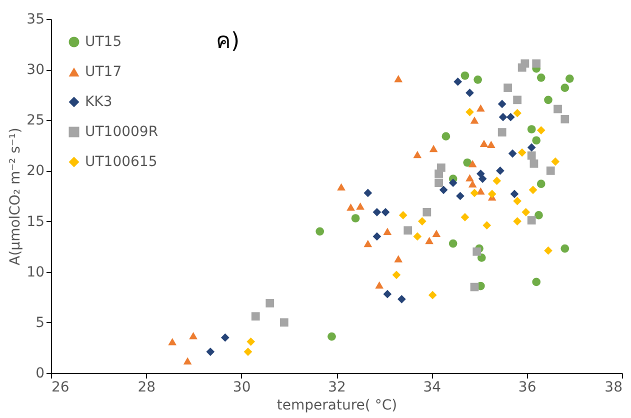  What do you see at coordinates (121, 162) in the screenshot?
I see `legend-label: UT100615` at bounding box center [121, 162].